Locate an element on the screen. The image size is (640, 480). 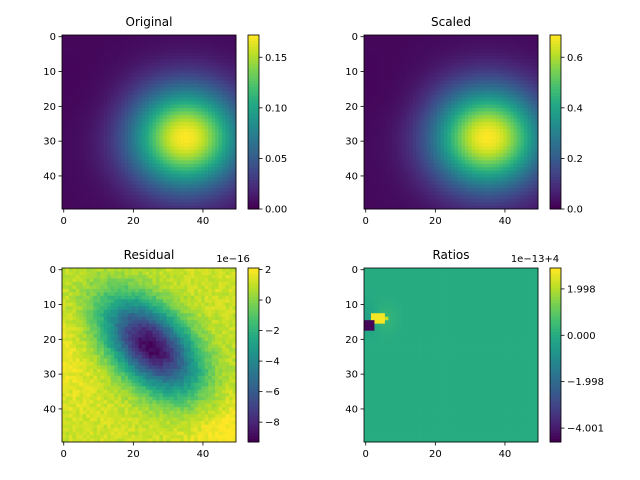
colorbar-segment is located at coordinates (253, 124).